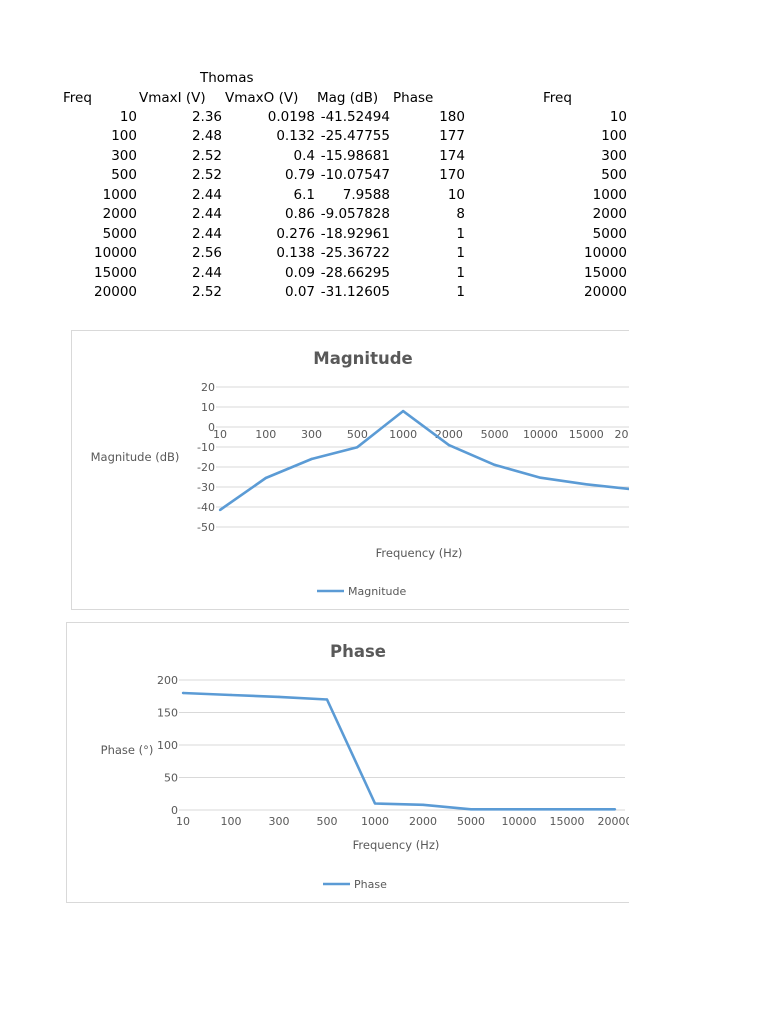  I want to click on cell-mag: -15.98681, so click(355, 155).